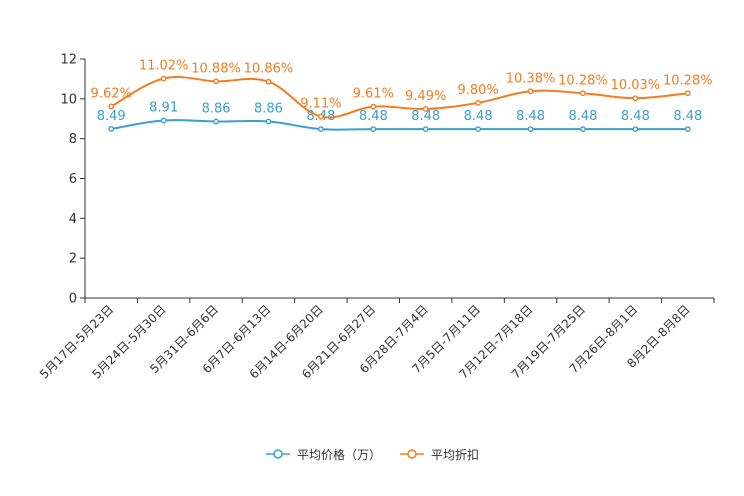 The width and height of the screenshot is (744, 496). What do you see at coordinates (164, 66) in the screenshot?
I see `data-label-discount: 11.02%` at bounding box center [164, 66].